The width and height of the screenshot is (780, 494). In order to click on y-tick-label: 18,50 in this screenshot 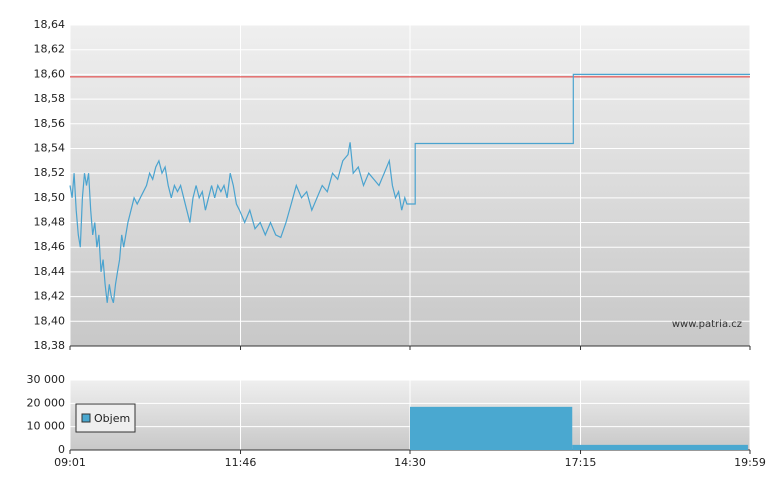, I will do `click(50, 197)`.